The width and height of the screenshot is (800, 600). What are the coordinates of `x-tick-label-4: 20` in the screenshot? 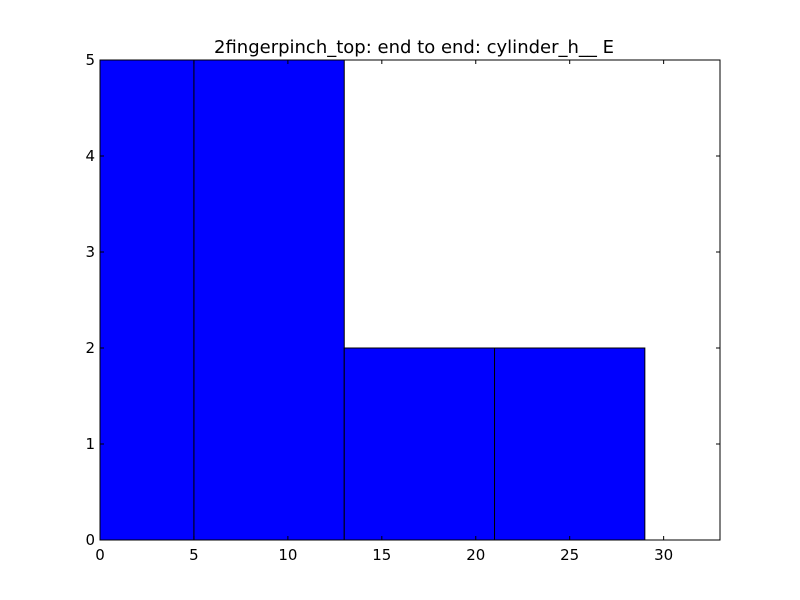 It's located at (475, 555).